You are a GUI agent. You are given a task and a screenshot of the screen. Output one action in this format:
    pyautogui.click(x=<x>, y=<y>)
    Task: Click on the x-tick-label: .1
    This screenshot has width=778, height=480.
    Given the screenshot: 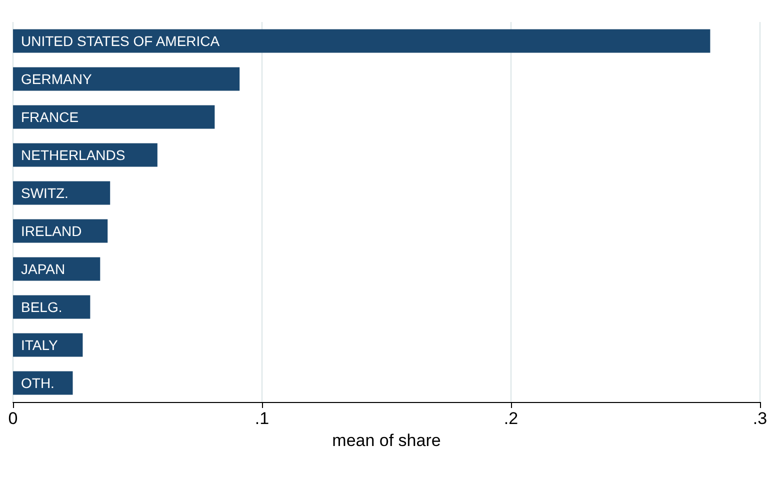 What is the action you would take?
    pyautogui.click(x=262, y=418)
    